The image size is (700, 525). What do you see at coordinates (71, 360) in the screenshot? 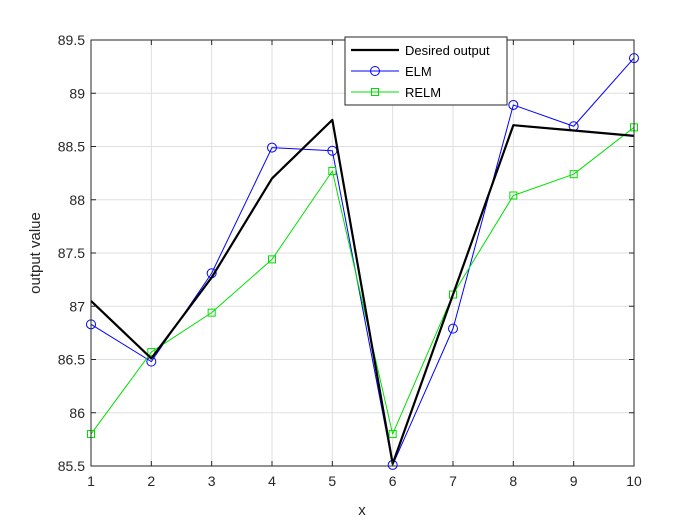
I see `y-tick-label: 86.5` at bounding box center [71, 360].